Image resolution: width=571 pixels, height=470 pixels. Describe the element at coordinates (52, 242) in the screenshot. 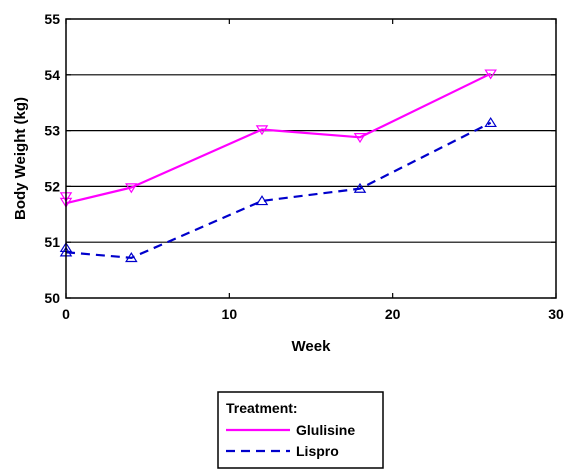

I see `y-tick-label: 51` at that location.